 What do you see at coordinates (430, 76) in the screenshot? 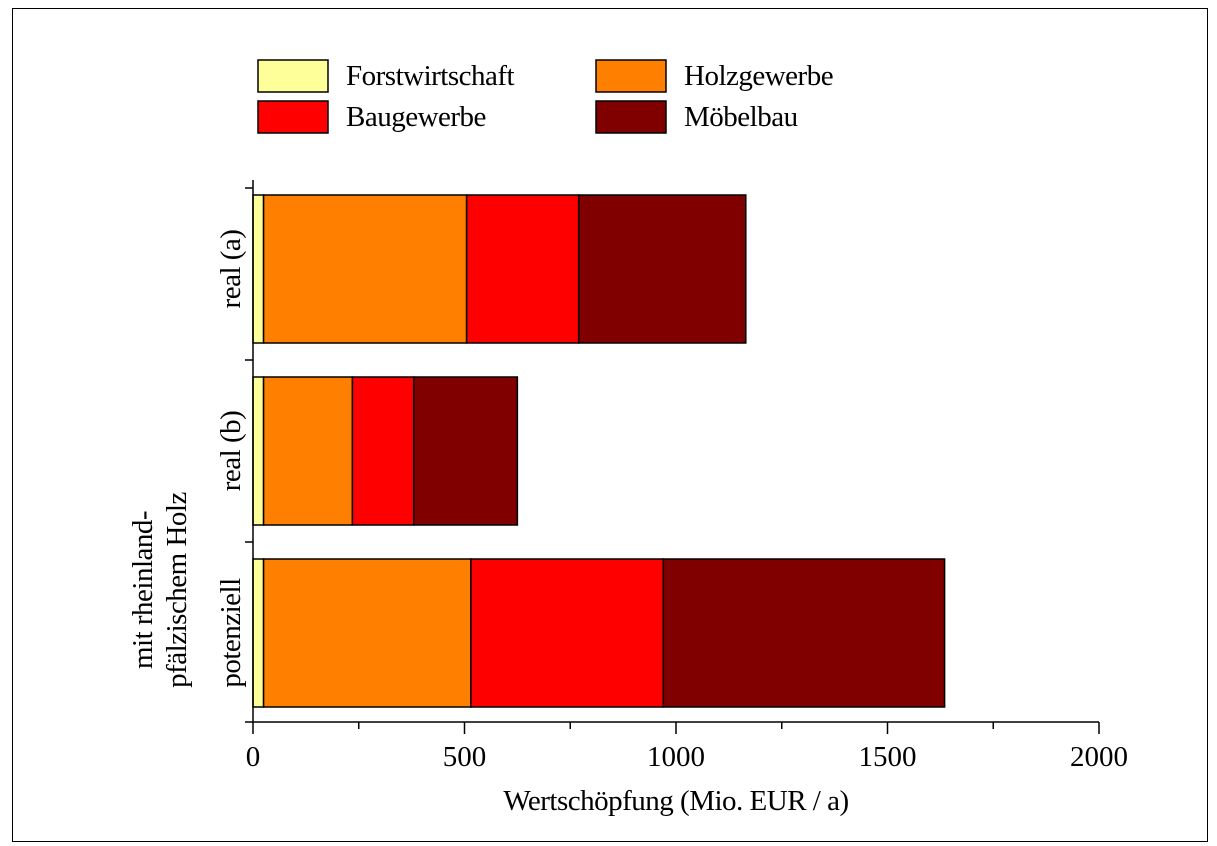
I see `legend-label-forstwirtschaft: Forstwirtschaft` at bounding box center [430, 76].